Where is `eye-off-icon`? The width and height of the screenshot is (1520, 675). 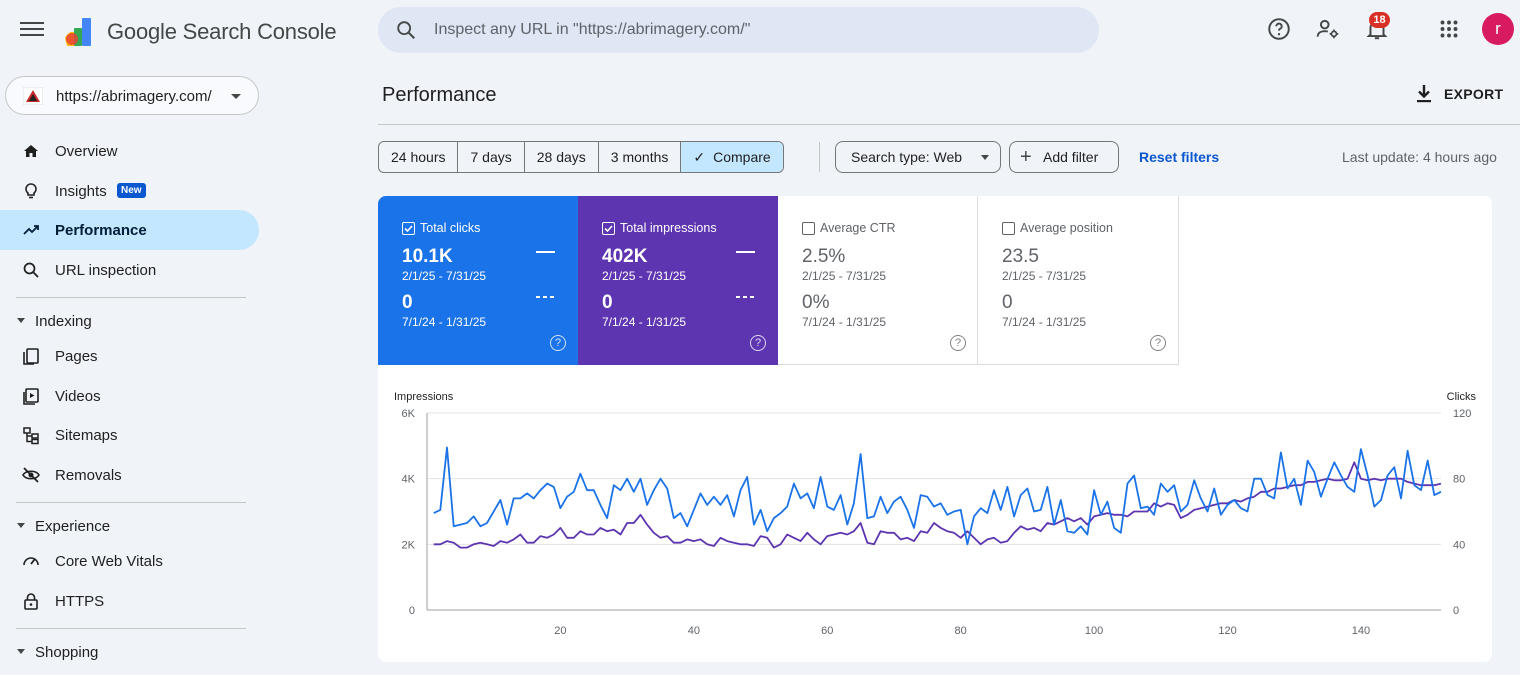 eye-off-icon is located at coordinates (31, 474).